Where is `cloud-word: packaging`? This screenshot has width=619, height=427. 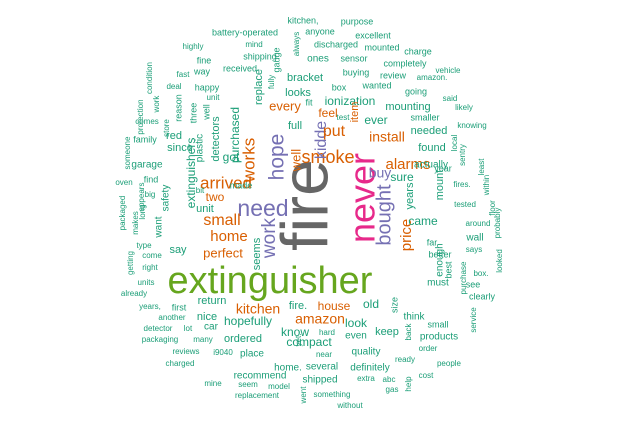
cloud-word: packaging is located at coordinates (160, 339).